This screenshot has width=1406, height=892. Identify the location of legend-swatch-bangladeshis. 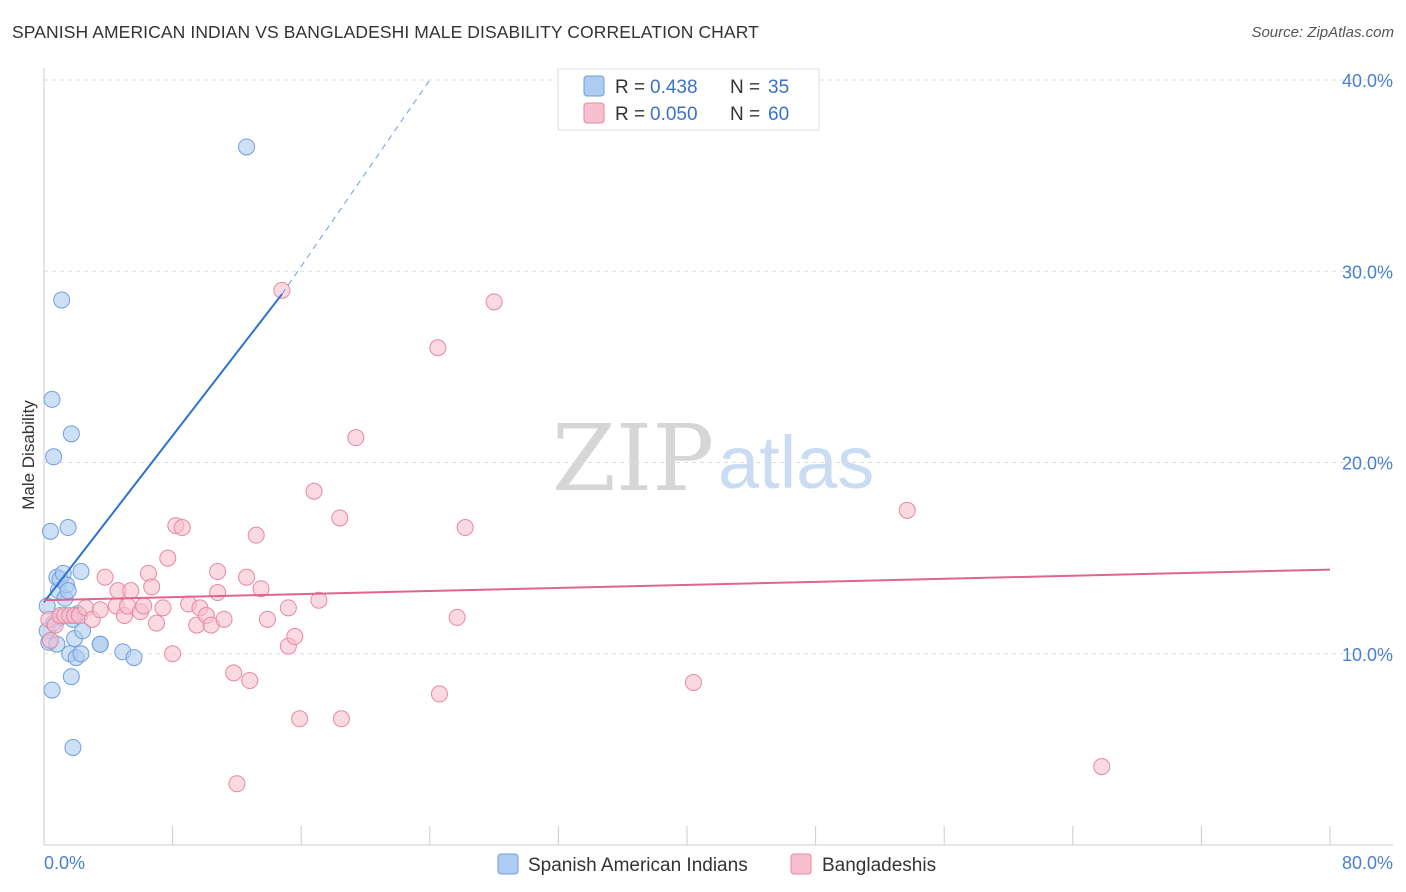
(801, 864).